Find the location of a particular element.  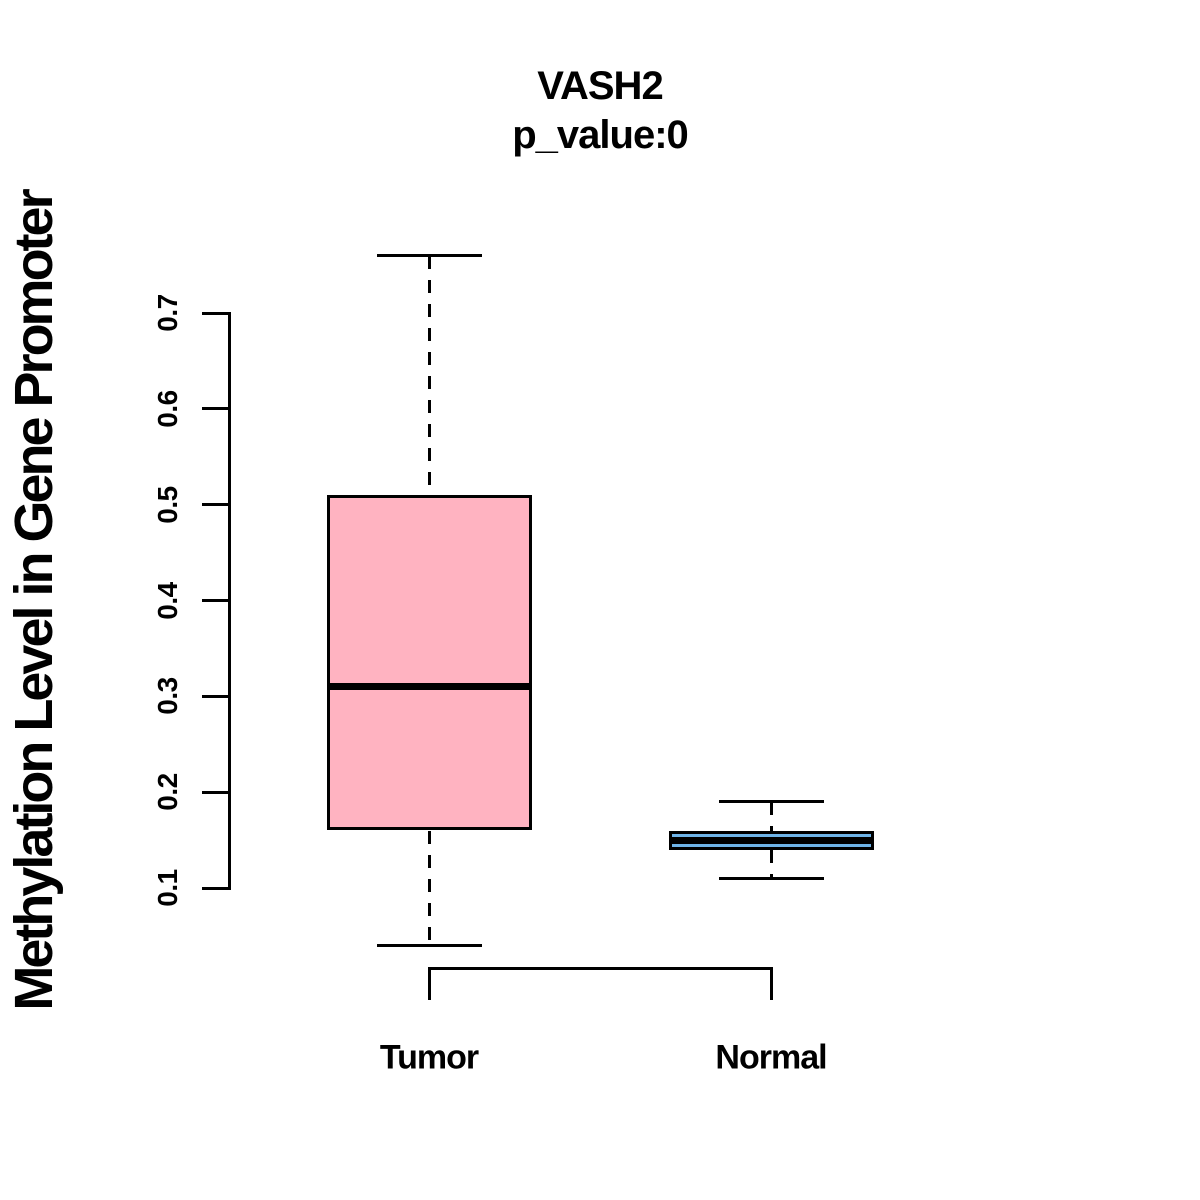

y-axis-tick-label: 0.4 is located at coordinates (167, 600).